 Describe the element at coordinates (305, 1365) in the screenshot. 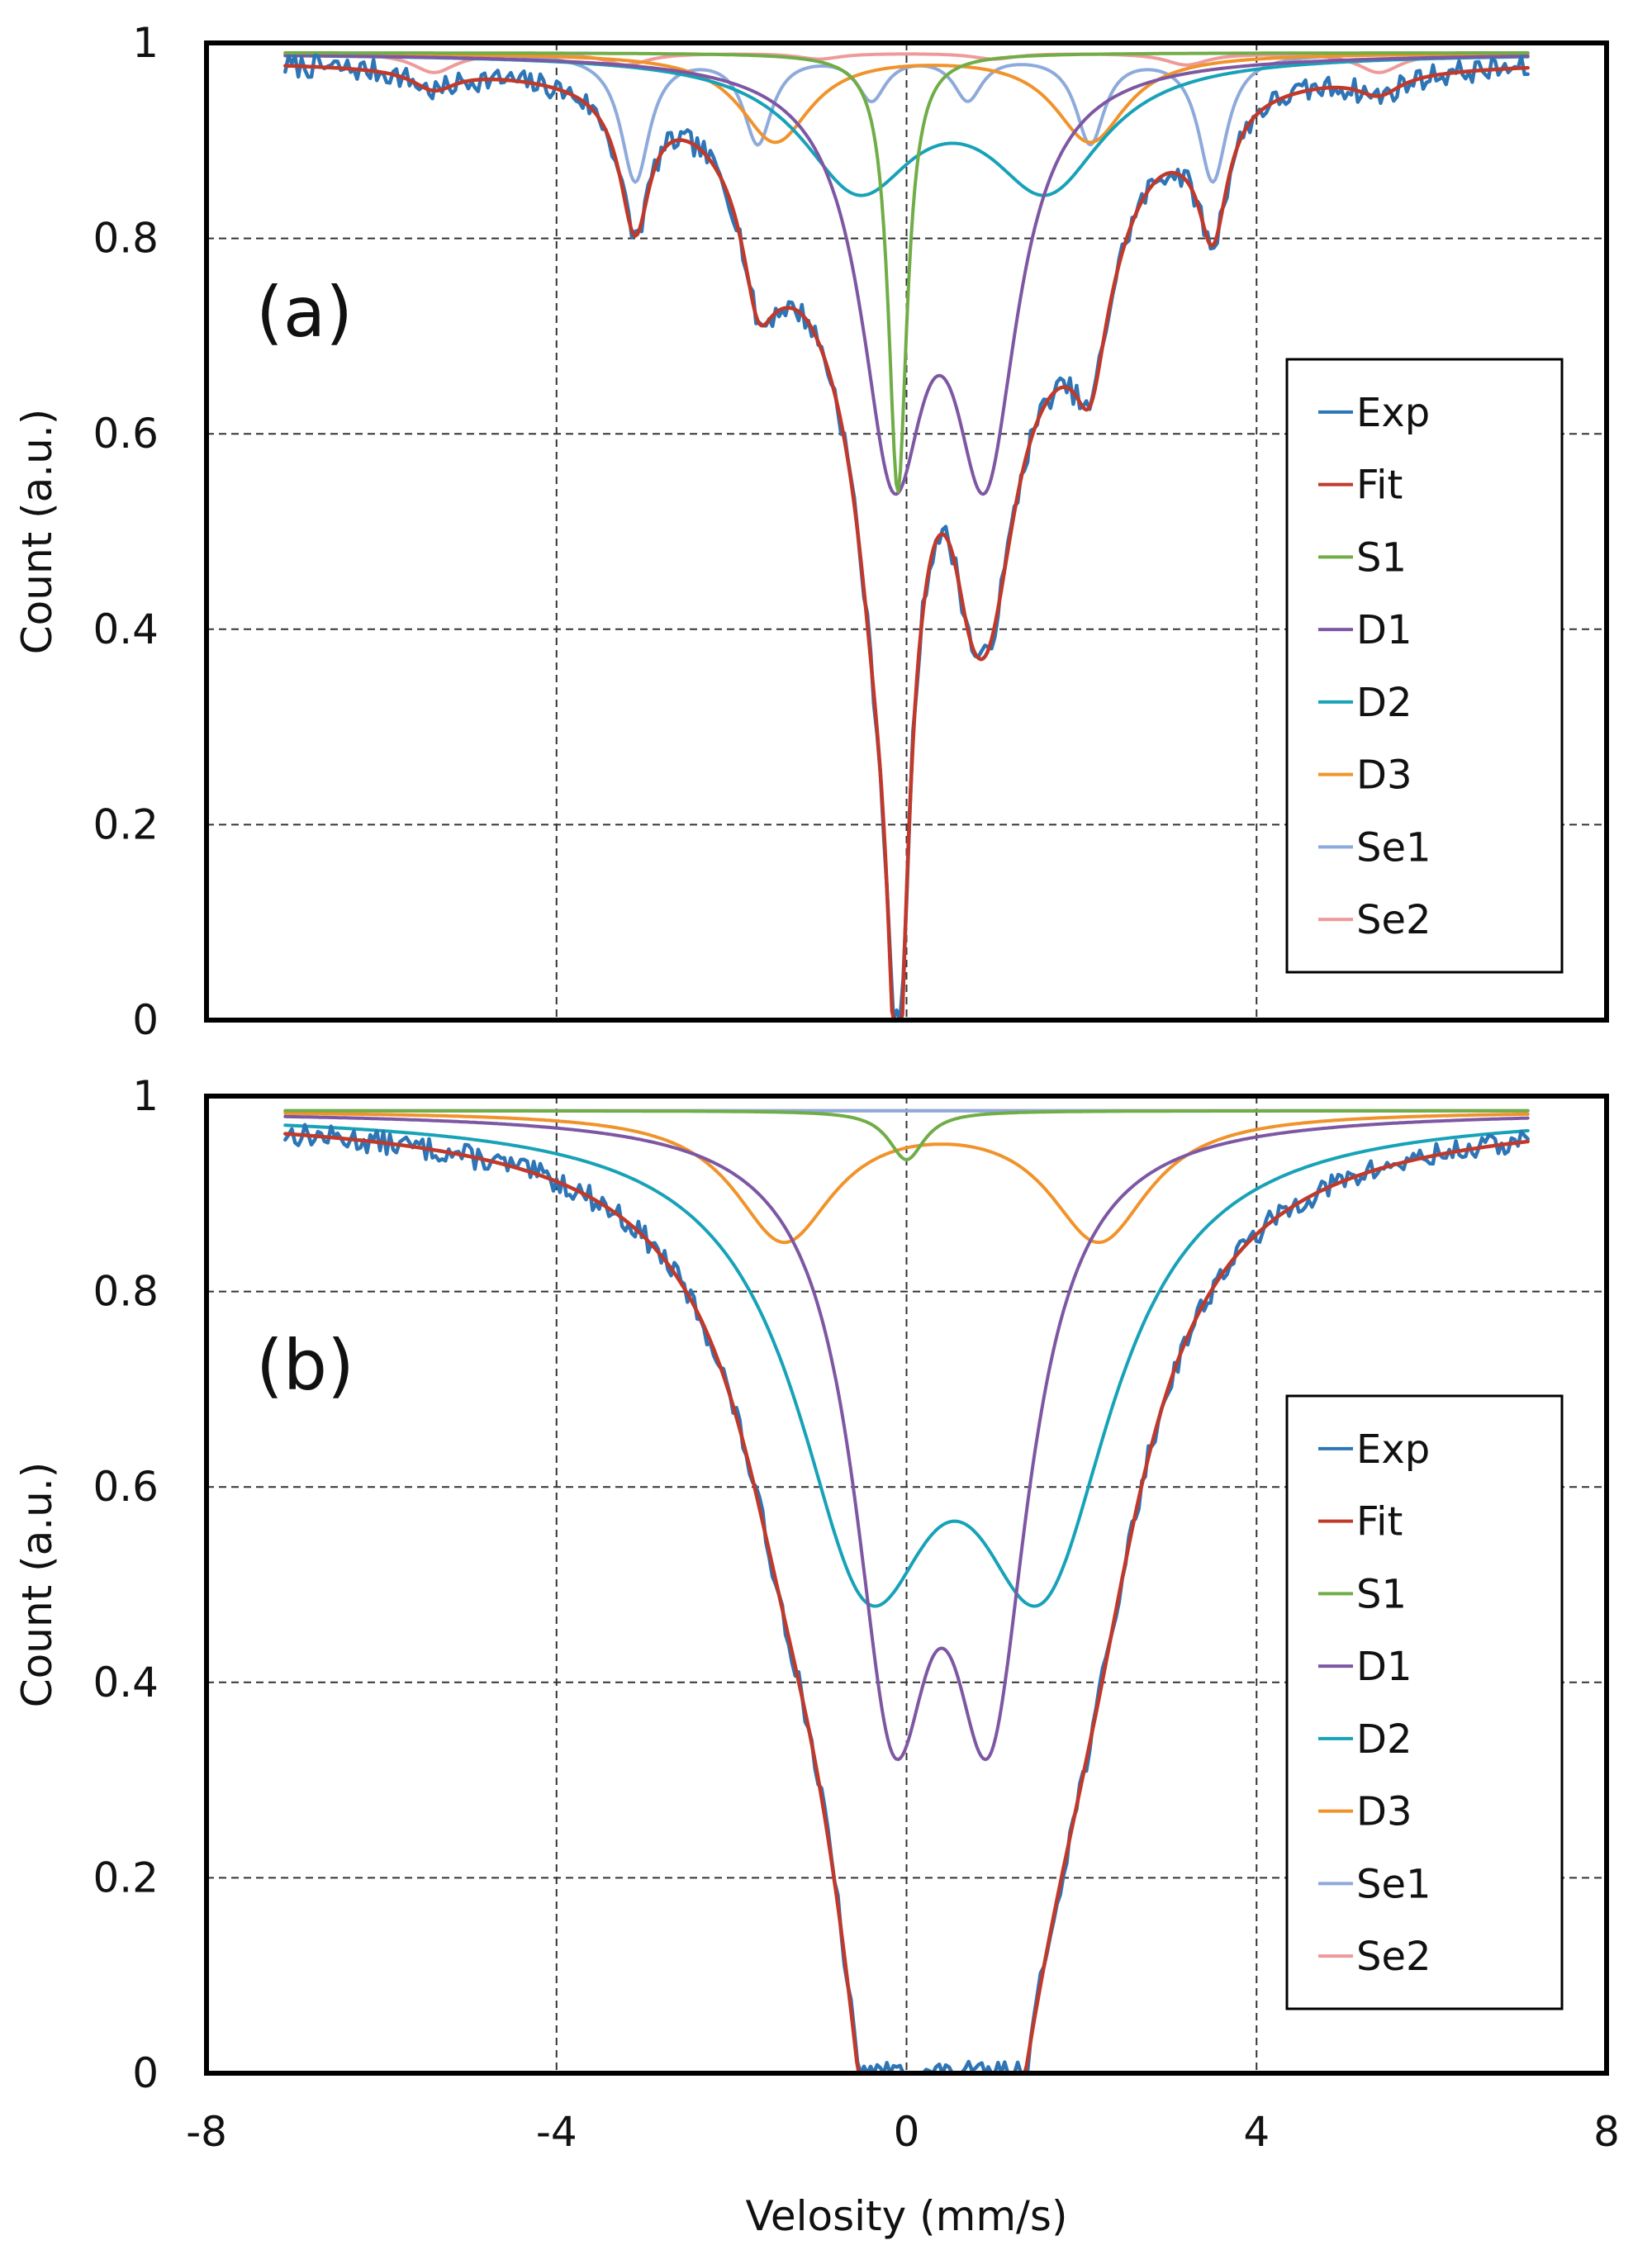

I see `panel-label: (b)` at that location.